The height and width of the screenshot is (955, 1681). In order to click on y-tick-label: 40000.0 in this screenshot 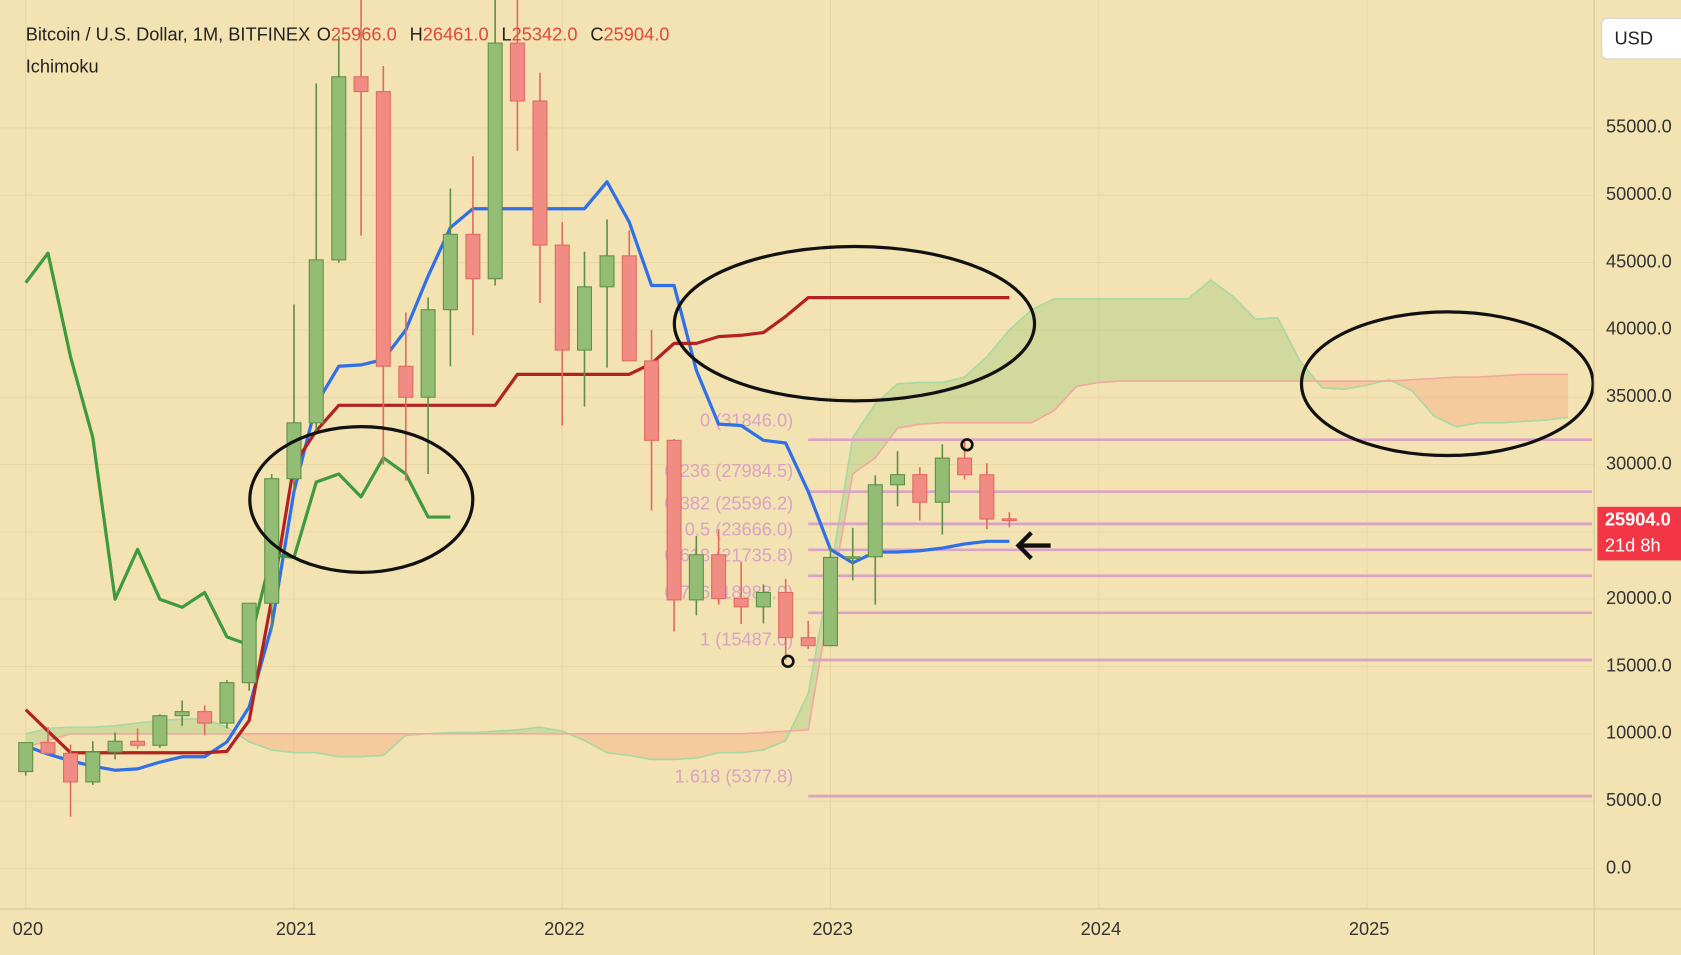, I will do `click(1639, 329)`.